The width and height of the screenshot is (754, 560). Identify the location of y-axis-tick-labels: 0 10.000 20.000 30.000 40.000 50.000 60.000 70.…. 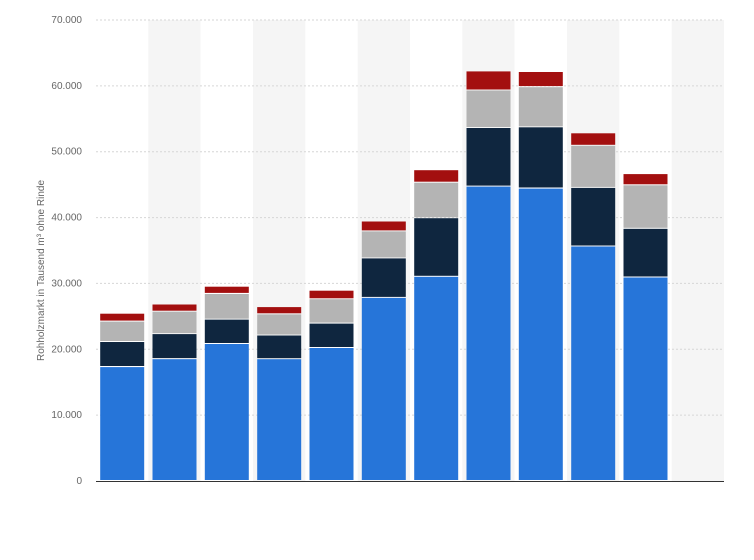
(66, 251).